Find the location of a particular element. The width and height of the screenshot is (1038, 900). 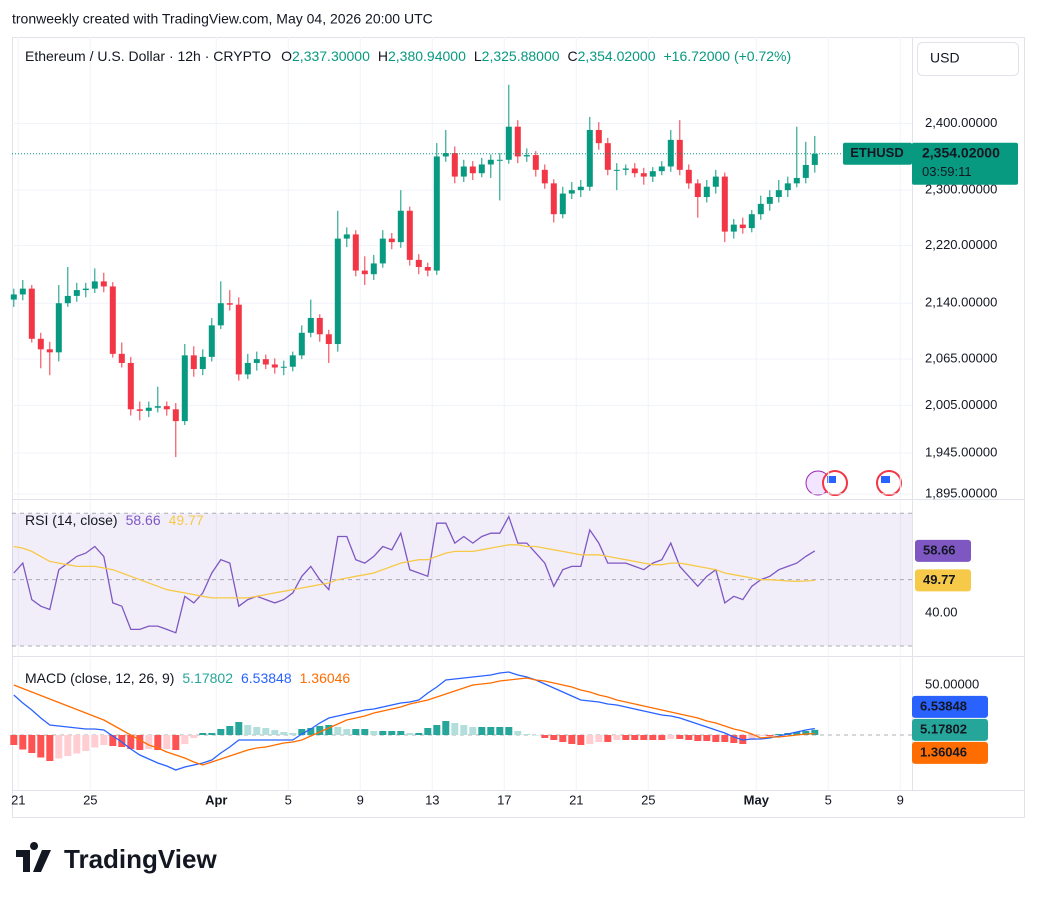

legend-title: MACD (close, 12, 26, 9) is located at coordinates (99, 678).